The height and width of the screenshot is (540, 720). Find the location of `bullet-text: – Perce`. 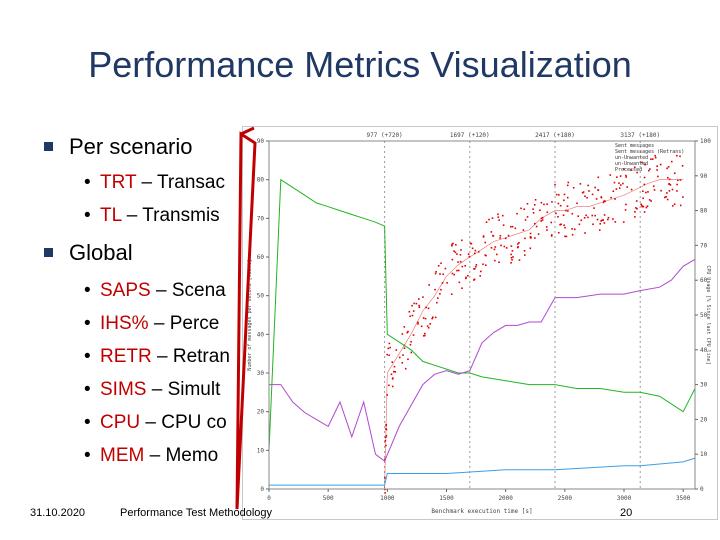

bullet-text: – Perce is located at coordinates (184, 323).